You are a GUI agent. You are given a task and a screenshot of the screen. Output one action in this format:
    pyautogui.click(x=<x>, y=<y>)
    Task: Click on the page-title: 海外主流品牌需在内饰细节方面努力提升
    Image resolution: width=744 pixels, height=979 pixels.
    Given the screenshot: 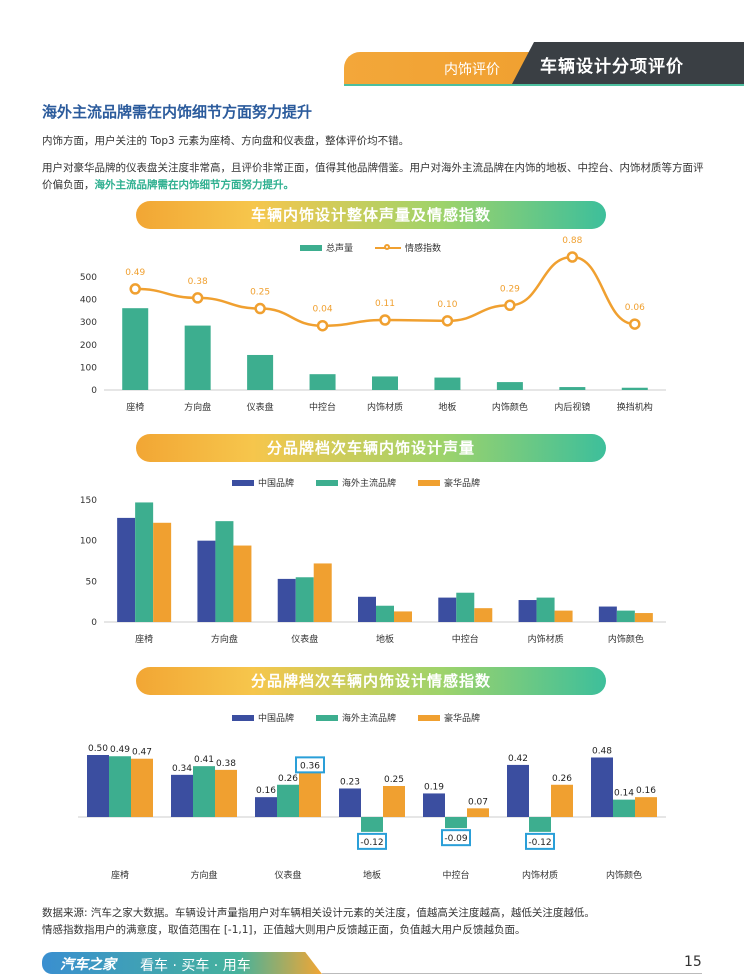 What is the action you would take?
    pyautogui.click(x=177, y=112)
    